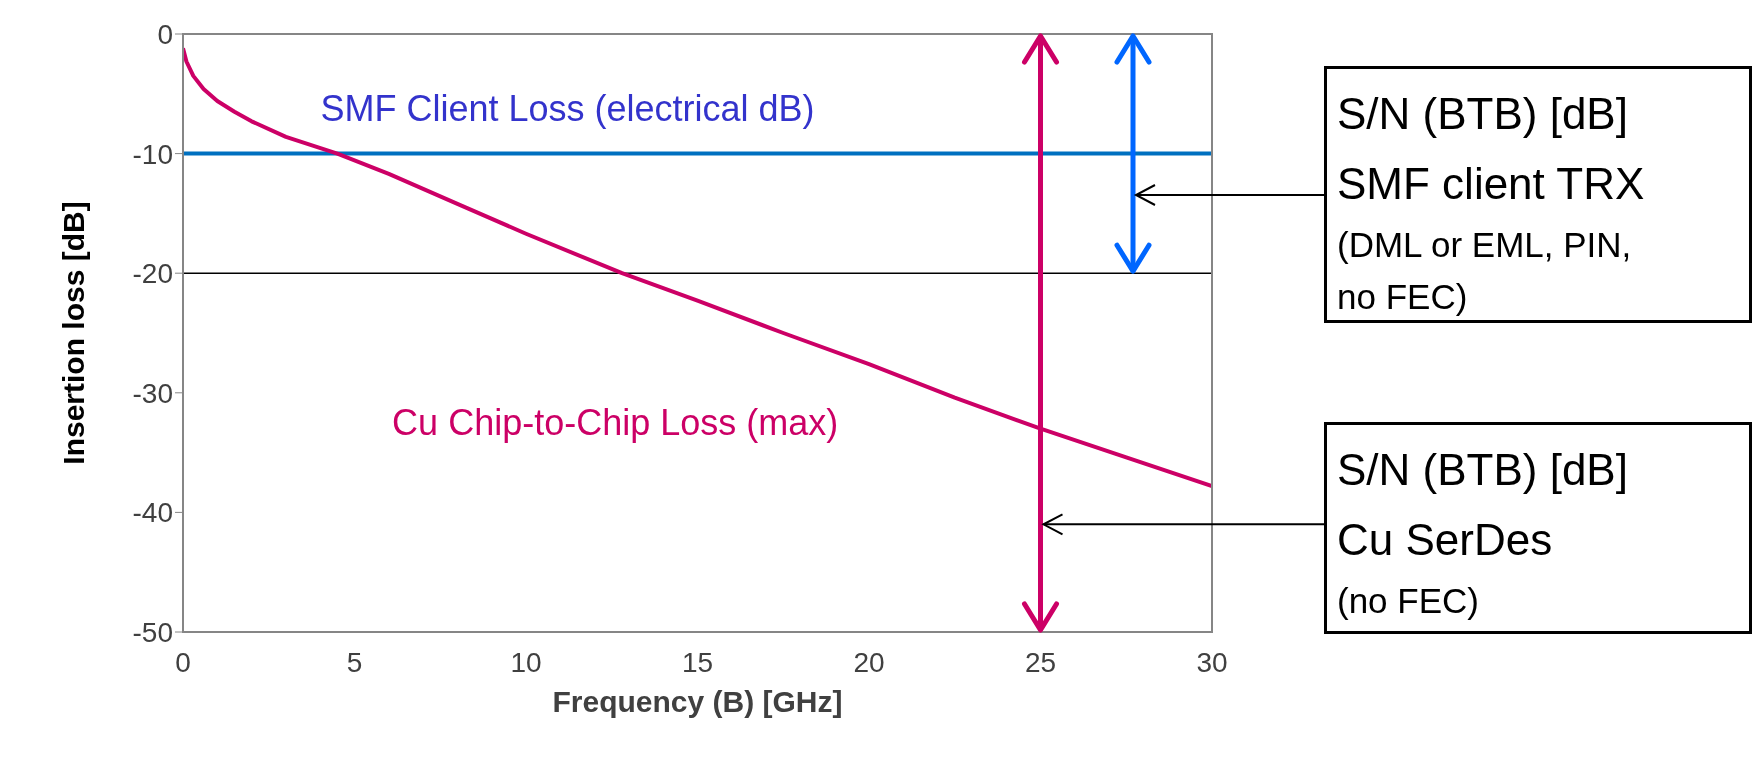 Image resolution: width=1763 pixels, height=781 pixels. I want to click on ref-line-label: SMF Client Loss (electrical dB), so click(567, 109).